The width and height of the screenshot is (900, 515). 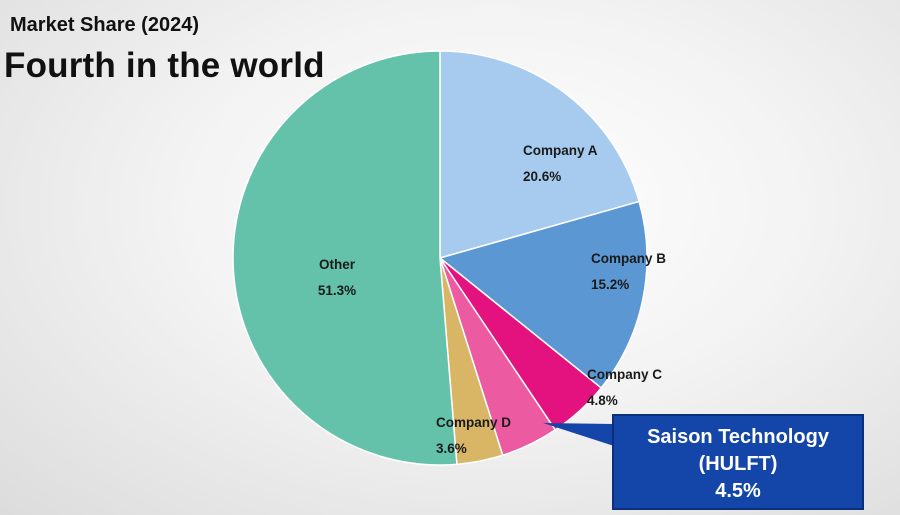 I want to click on callout-line-2: (HULFT), so click(x=738, y=464).